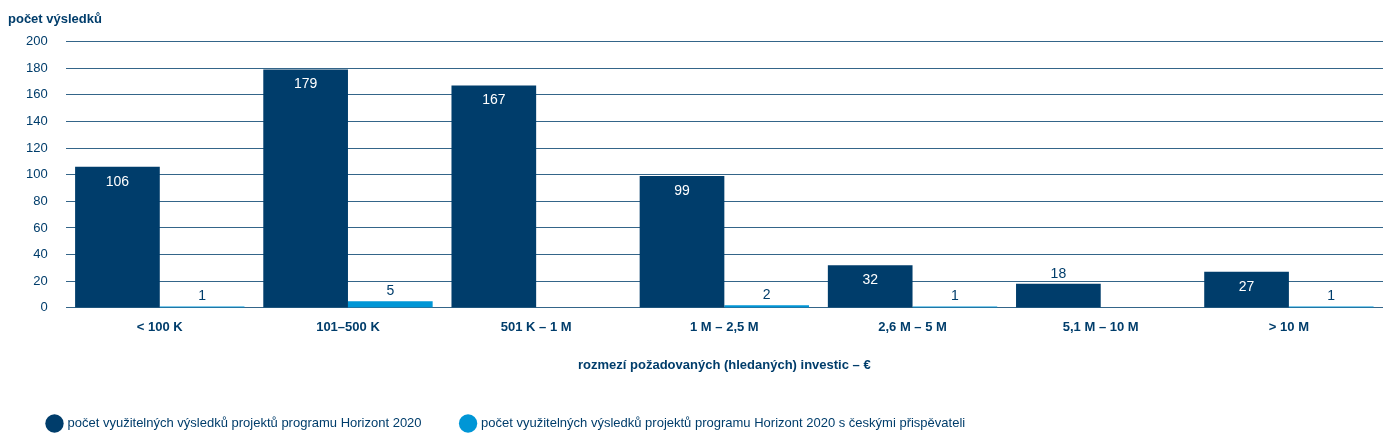 This screenshot has height=448, width=1399. What do you see at coordinates (870, 279) in the screenshot?
I see `data-label: 32` at bounding box center [870, 279].